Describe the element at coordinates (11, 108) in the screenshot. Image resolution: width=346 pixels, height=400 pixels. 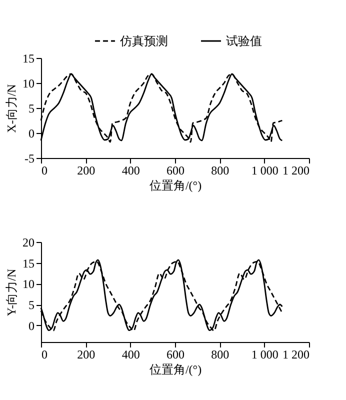
I see `y-axis-title: X-向力/N` at that location.